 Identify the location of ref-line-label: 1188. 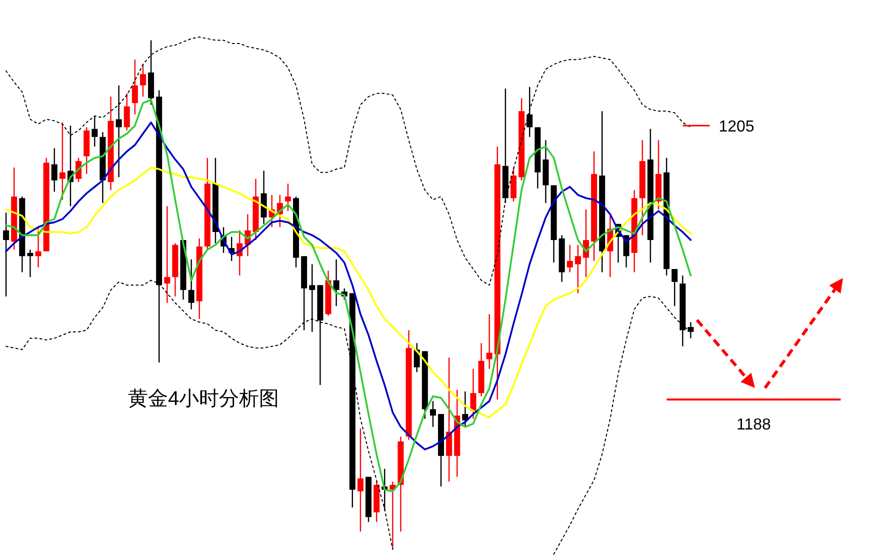
(754, 425).